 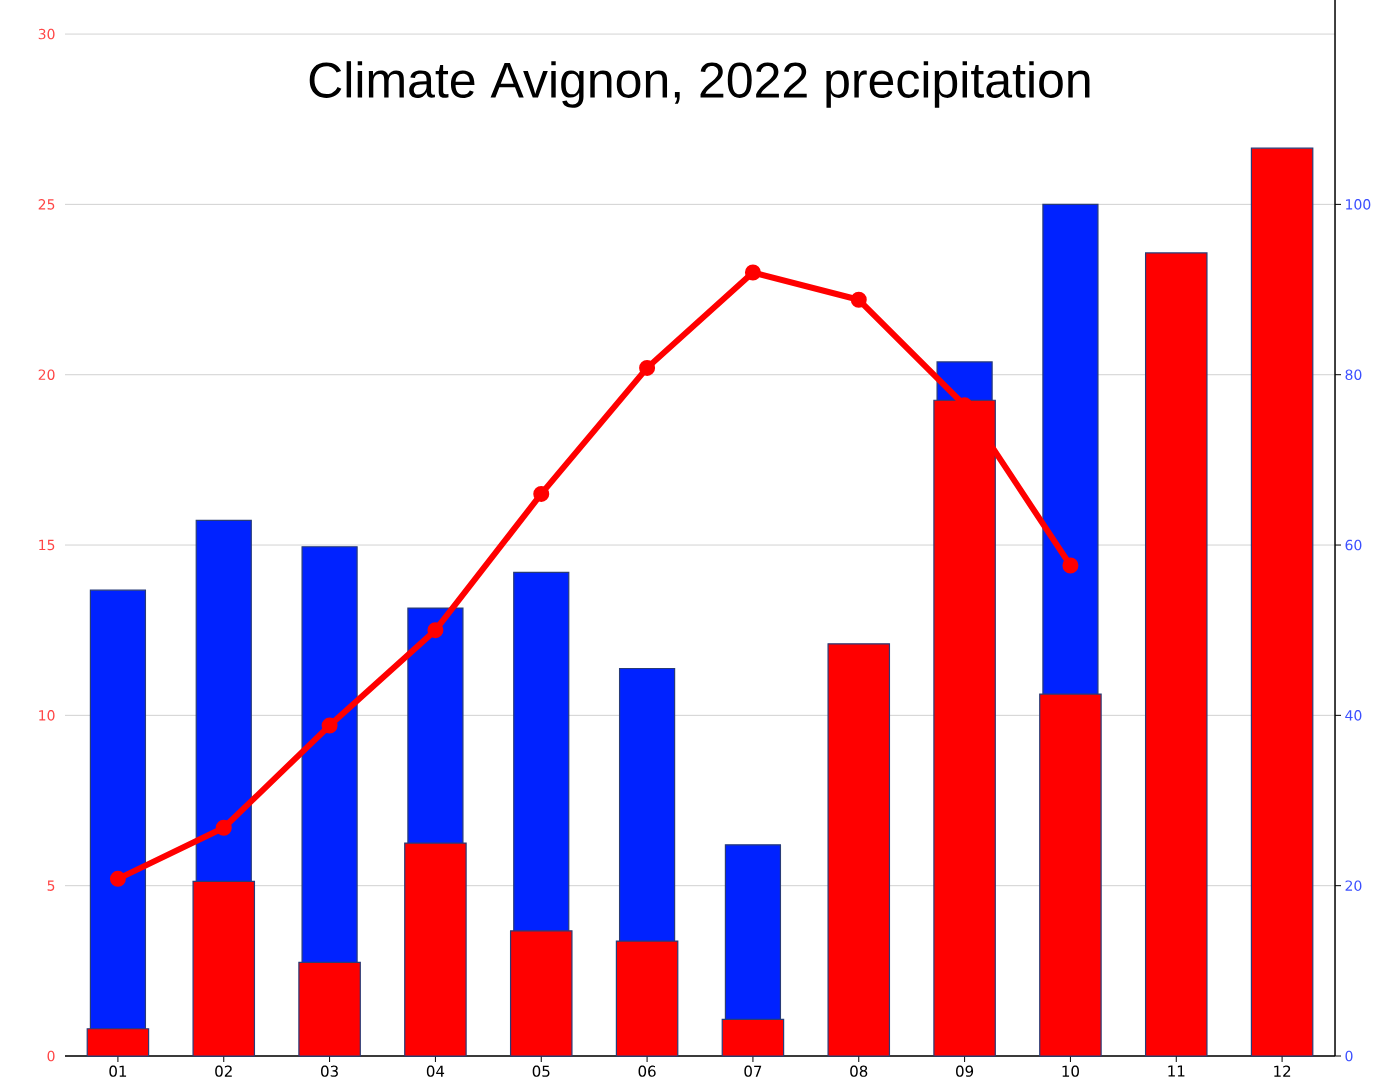 What do you see at coordinates (753, 1071) in the screenshot?
I see `x-tick-label: 07` at bounding box center [753, 1071].